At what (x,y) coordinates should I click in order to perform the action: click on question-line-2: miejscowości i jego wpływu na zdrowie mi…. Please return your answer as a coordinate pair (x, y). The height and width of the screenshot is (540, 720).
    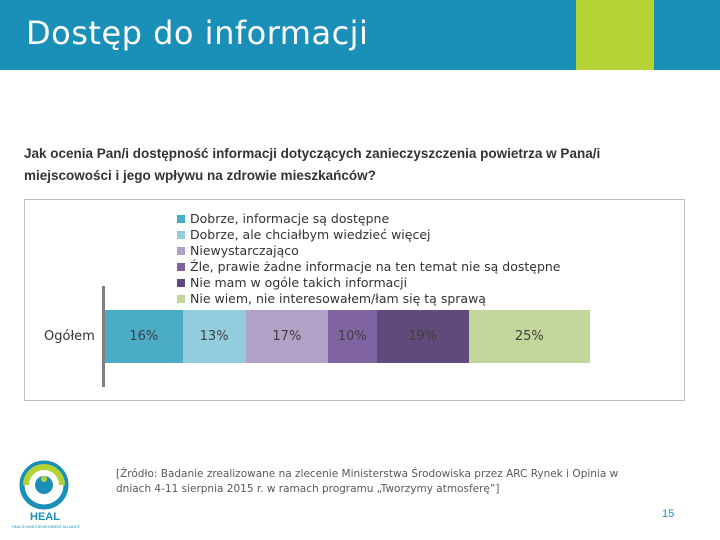
    Looking at the image, I should click on (200, 175).